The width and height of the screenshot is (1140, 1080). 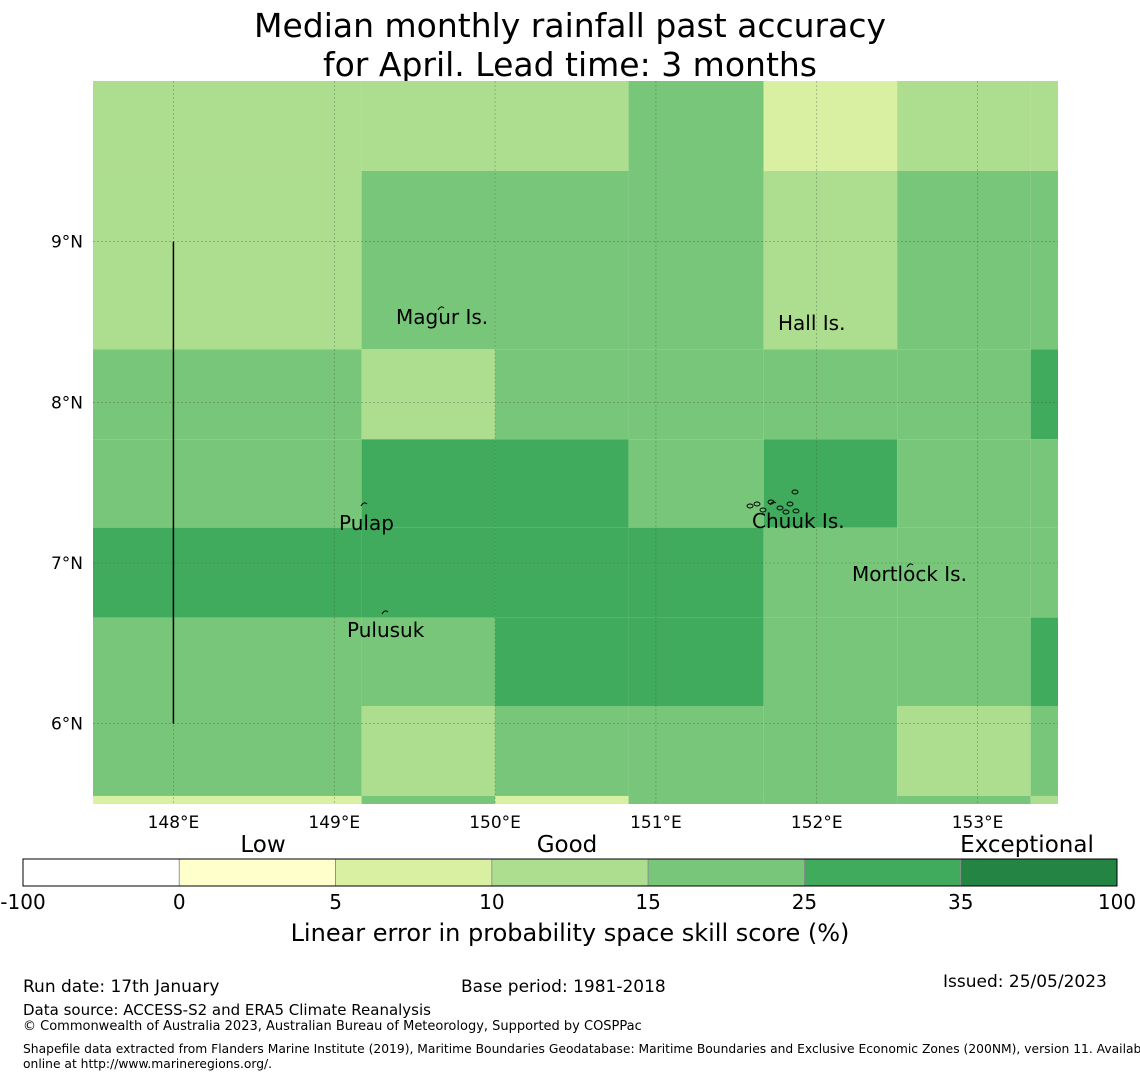 I want to click on island-label: Pulusuk, so click(x=386, y=630).